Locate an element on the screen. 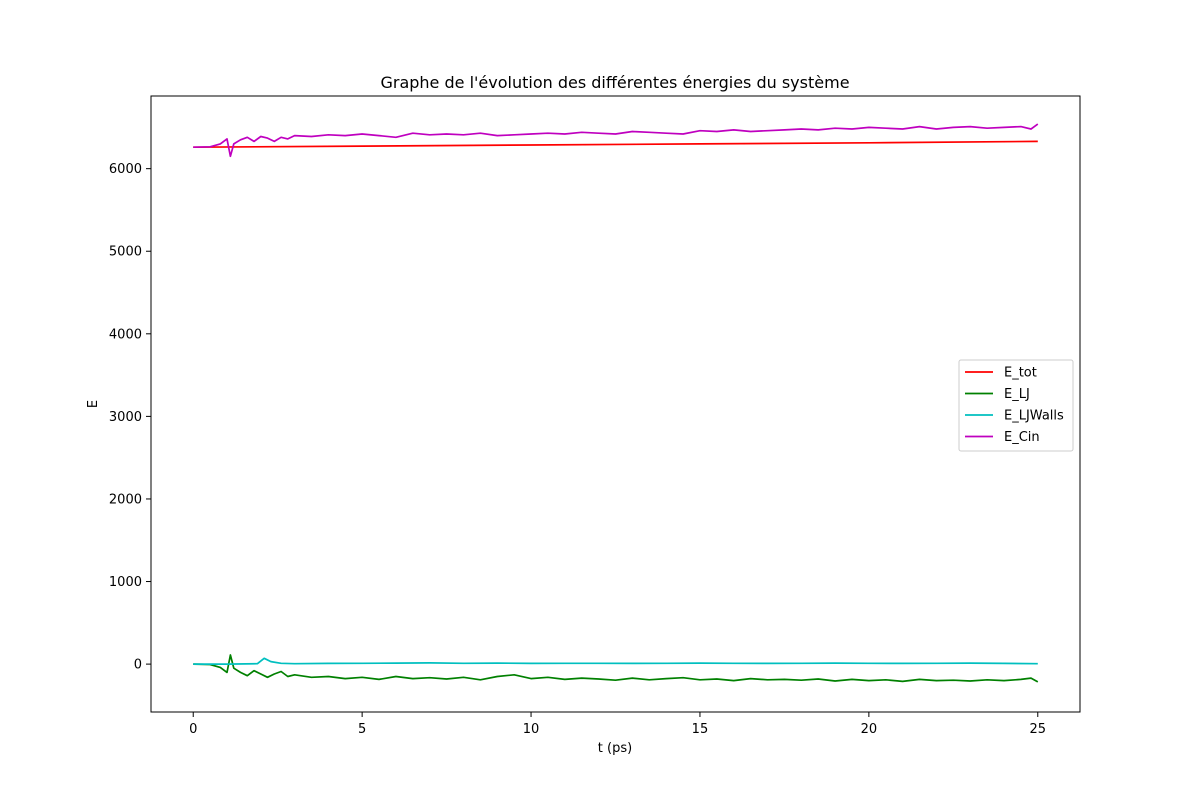  y-tick-label: 2000 is located at coordinates (125, 499).